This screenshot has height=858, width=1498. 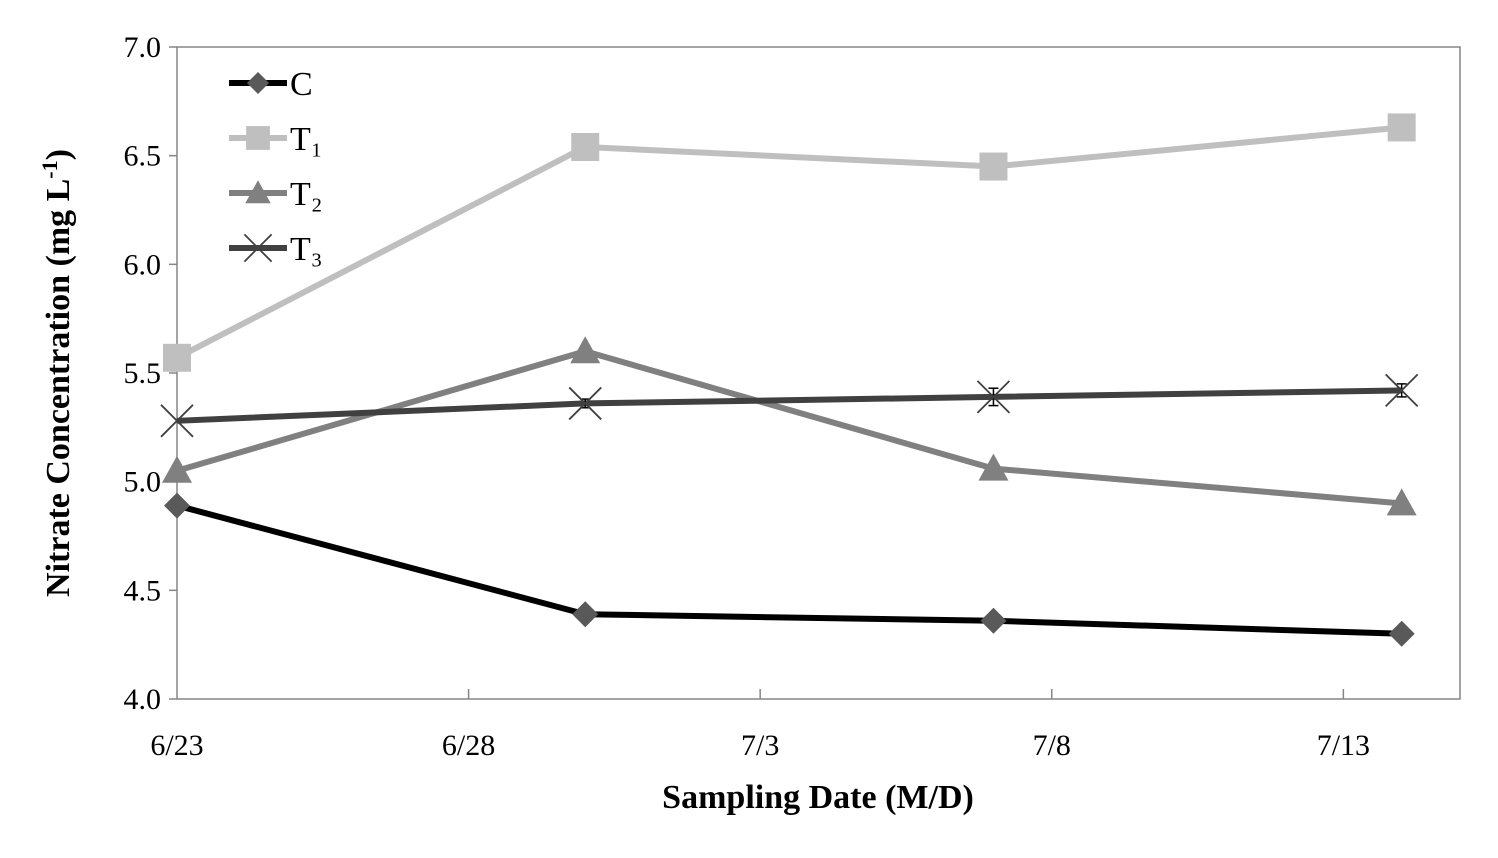 What do you see at coordinates (58, 154) in the screenshot?
I see `y-axis-title-close: )` at bounding box center [58, 154].